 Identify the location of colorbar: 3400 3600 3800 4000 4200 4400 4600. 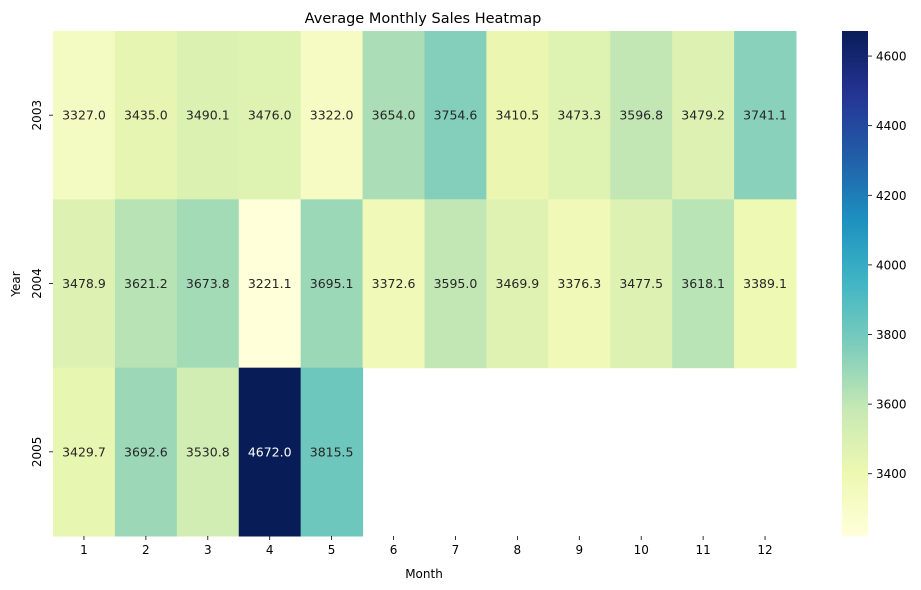
(874, 283).